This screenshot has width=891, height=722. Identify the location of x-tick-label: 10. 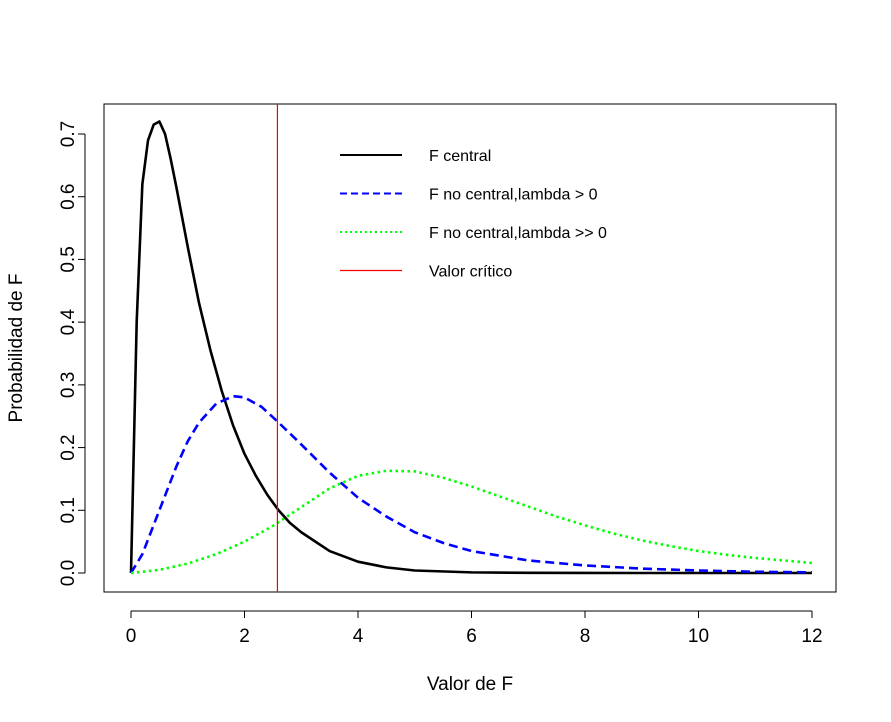
(698, 636).